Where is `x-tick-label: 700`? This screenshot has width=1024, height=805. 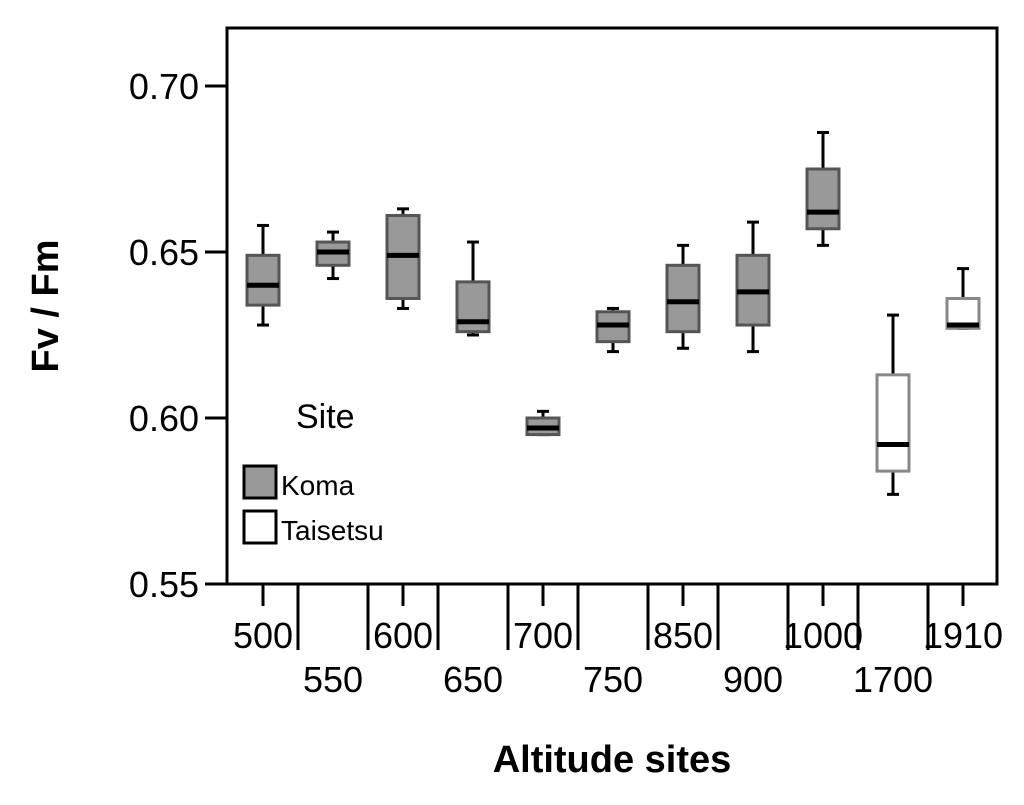 x-tick-label: 700 is located at coordinates (543, 635).